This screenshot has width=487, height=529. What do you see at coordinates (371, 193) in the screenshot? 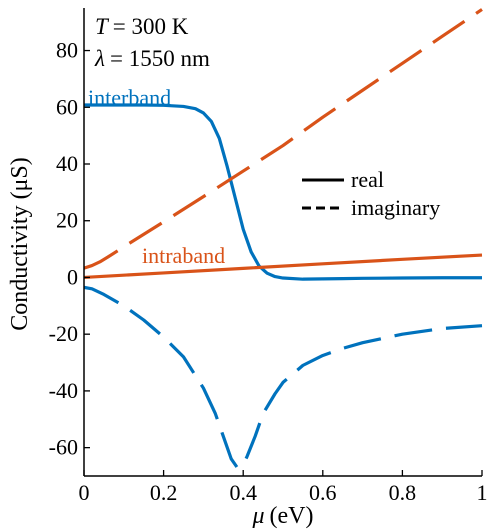
I see `legend: real imaginary` at bounding box center [371, 193].